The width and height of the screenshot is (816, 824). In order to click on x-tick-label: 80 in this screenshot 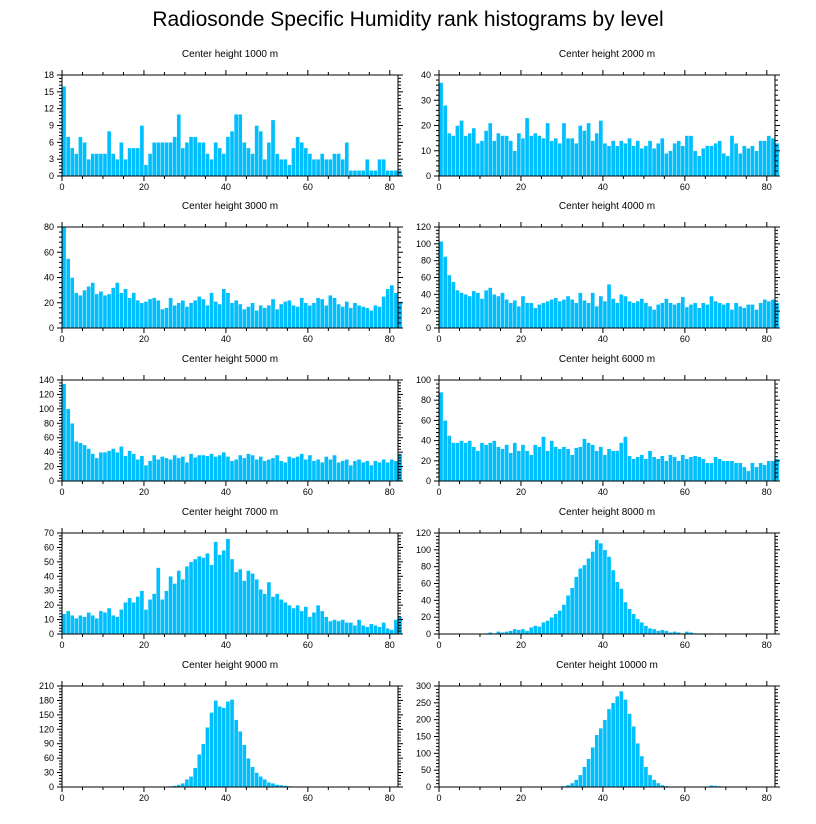, I will do `click(767, 798)`.